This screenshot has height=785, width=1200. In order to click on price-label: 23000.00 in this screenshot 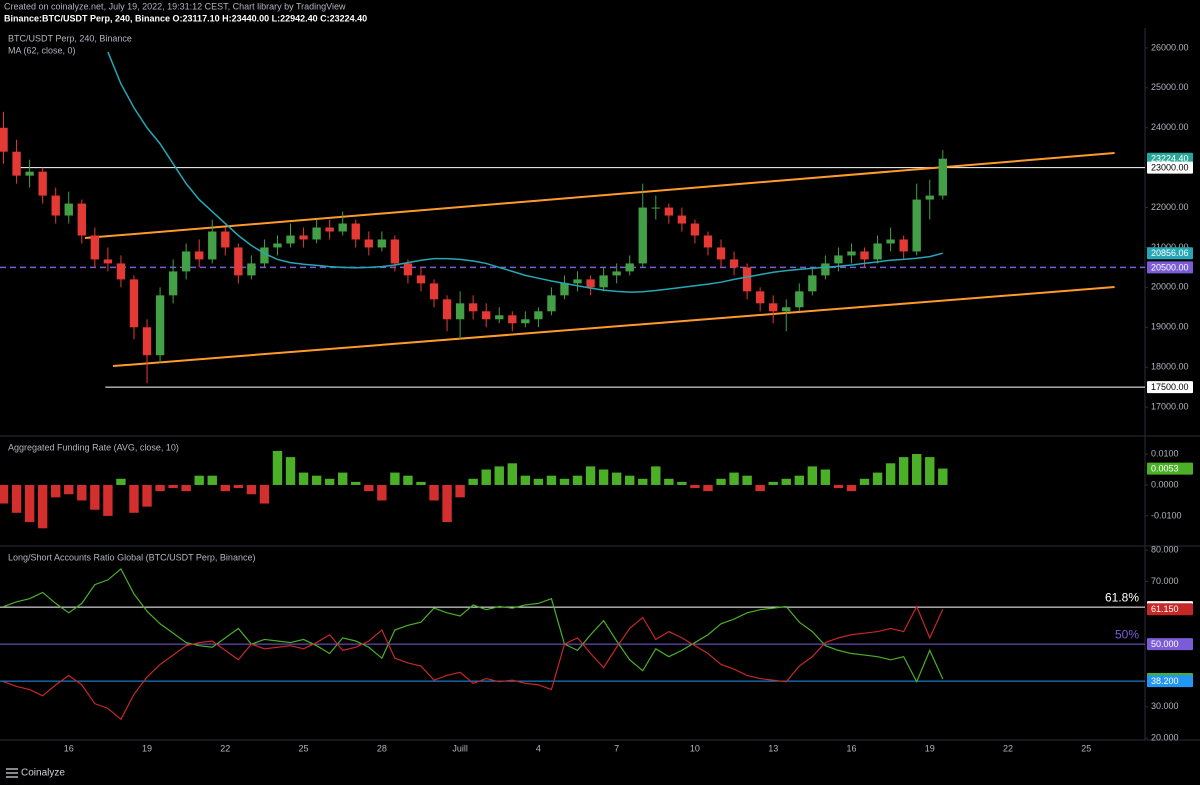, I will do `click(1170, 168)`.